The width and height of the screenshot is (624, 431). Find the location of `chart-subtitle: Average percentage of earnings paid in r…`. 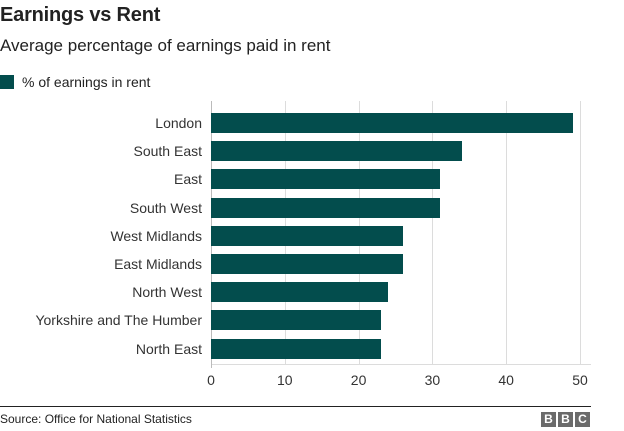

chart-subtitle: Average percentage of earnings paid in r… is located at coordinates (165, 45).